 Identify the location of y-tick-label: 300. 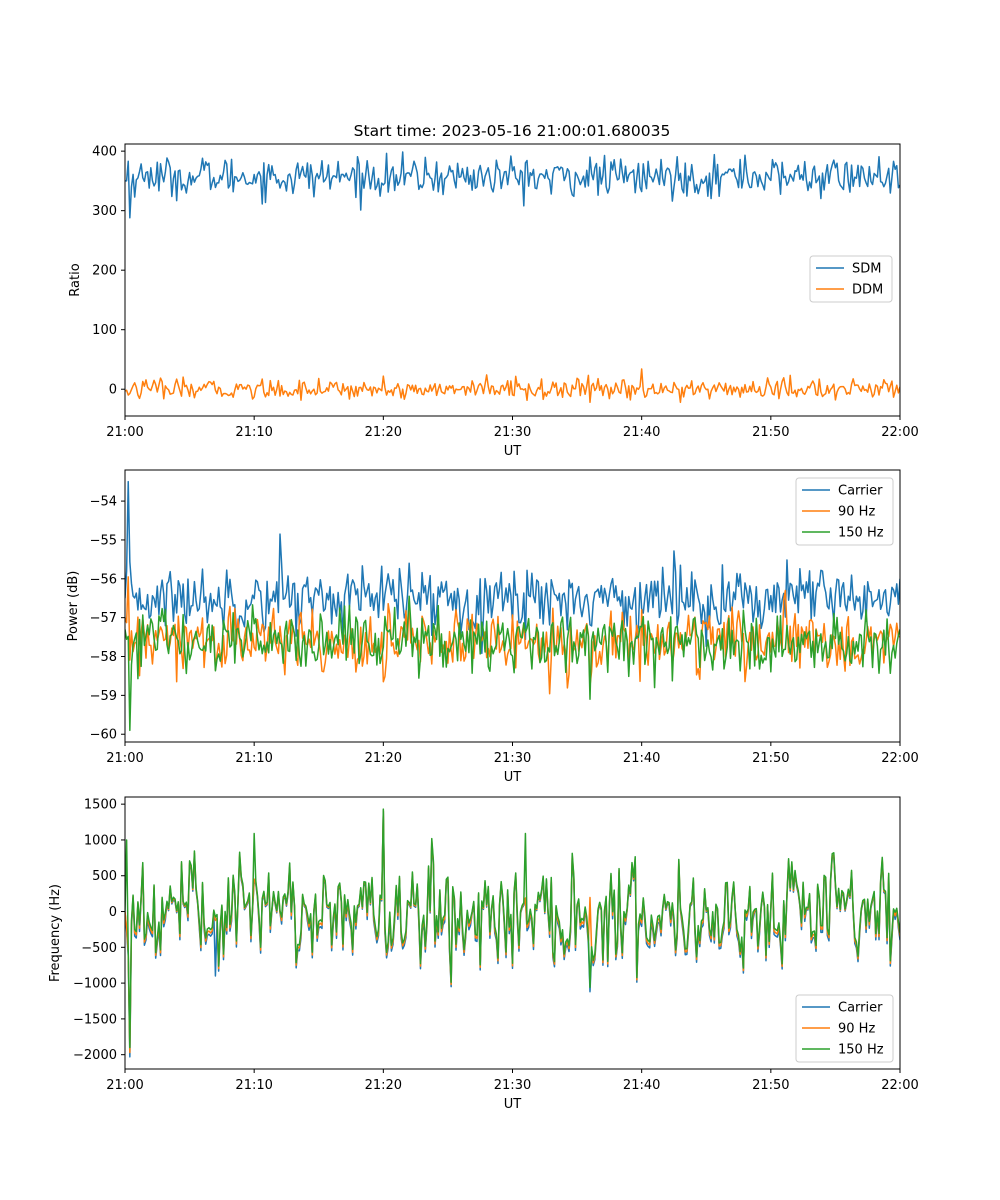
(104, 211).